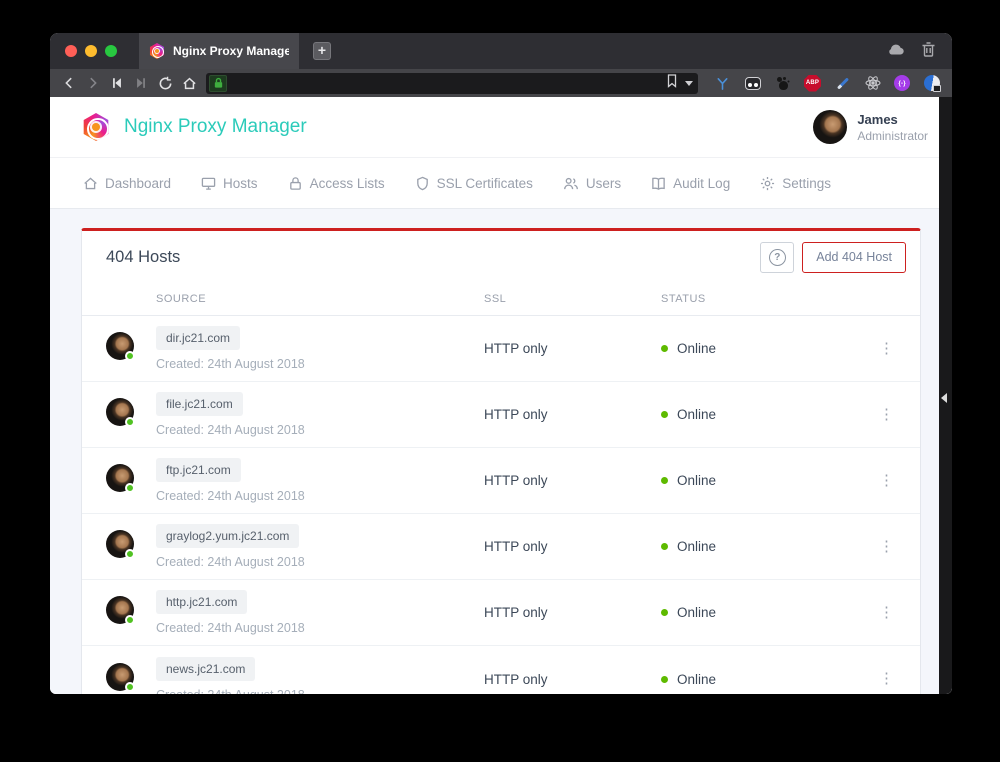  Describe the element at coordinates (854, 257) in the screenshot. I see `add-404-host-button: Add 404 Host` at that location.